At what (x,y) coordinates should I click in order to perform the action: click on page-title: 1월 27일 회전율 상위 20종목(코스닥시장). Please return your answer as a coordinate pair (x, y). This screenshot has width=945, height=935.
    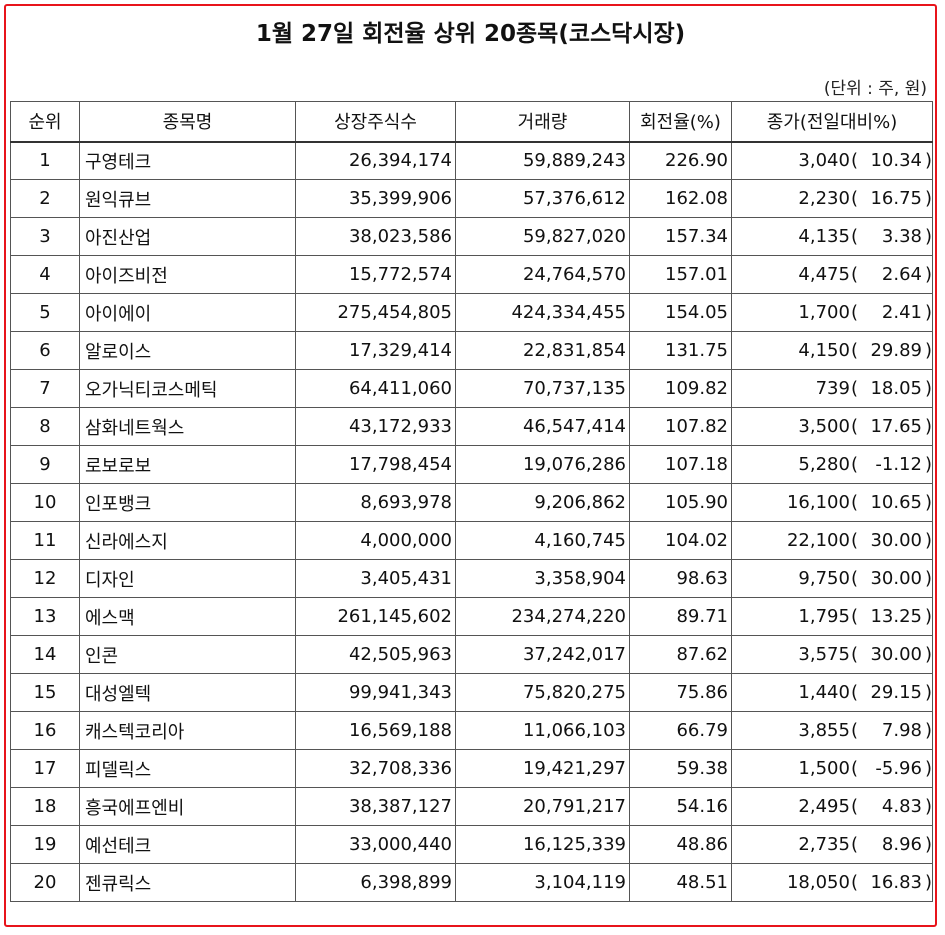
    Looking at the image, I should click on (470, 34).